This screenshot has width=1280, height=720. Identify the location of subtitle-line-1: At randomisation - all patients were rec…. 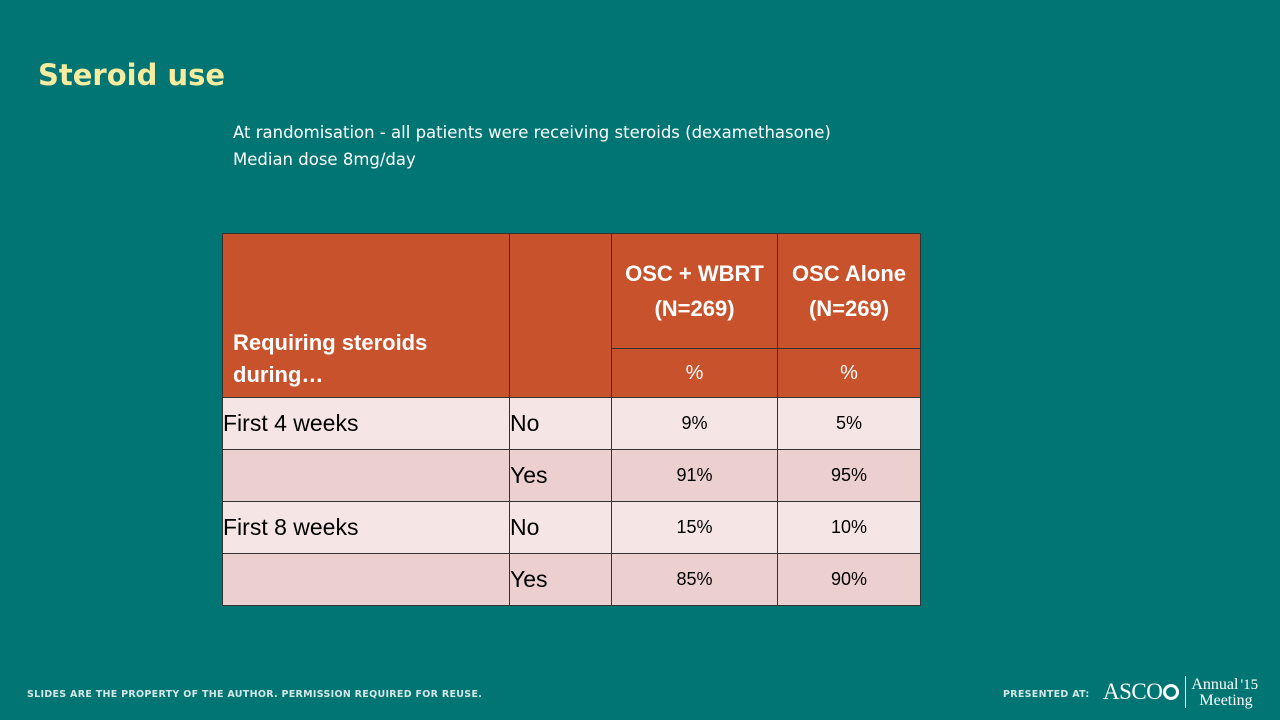
(532, 132).